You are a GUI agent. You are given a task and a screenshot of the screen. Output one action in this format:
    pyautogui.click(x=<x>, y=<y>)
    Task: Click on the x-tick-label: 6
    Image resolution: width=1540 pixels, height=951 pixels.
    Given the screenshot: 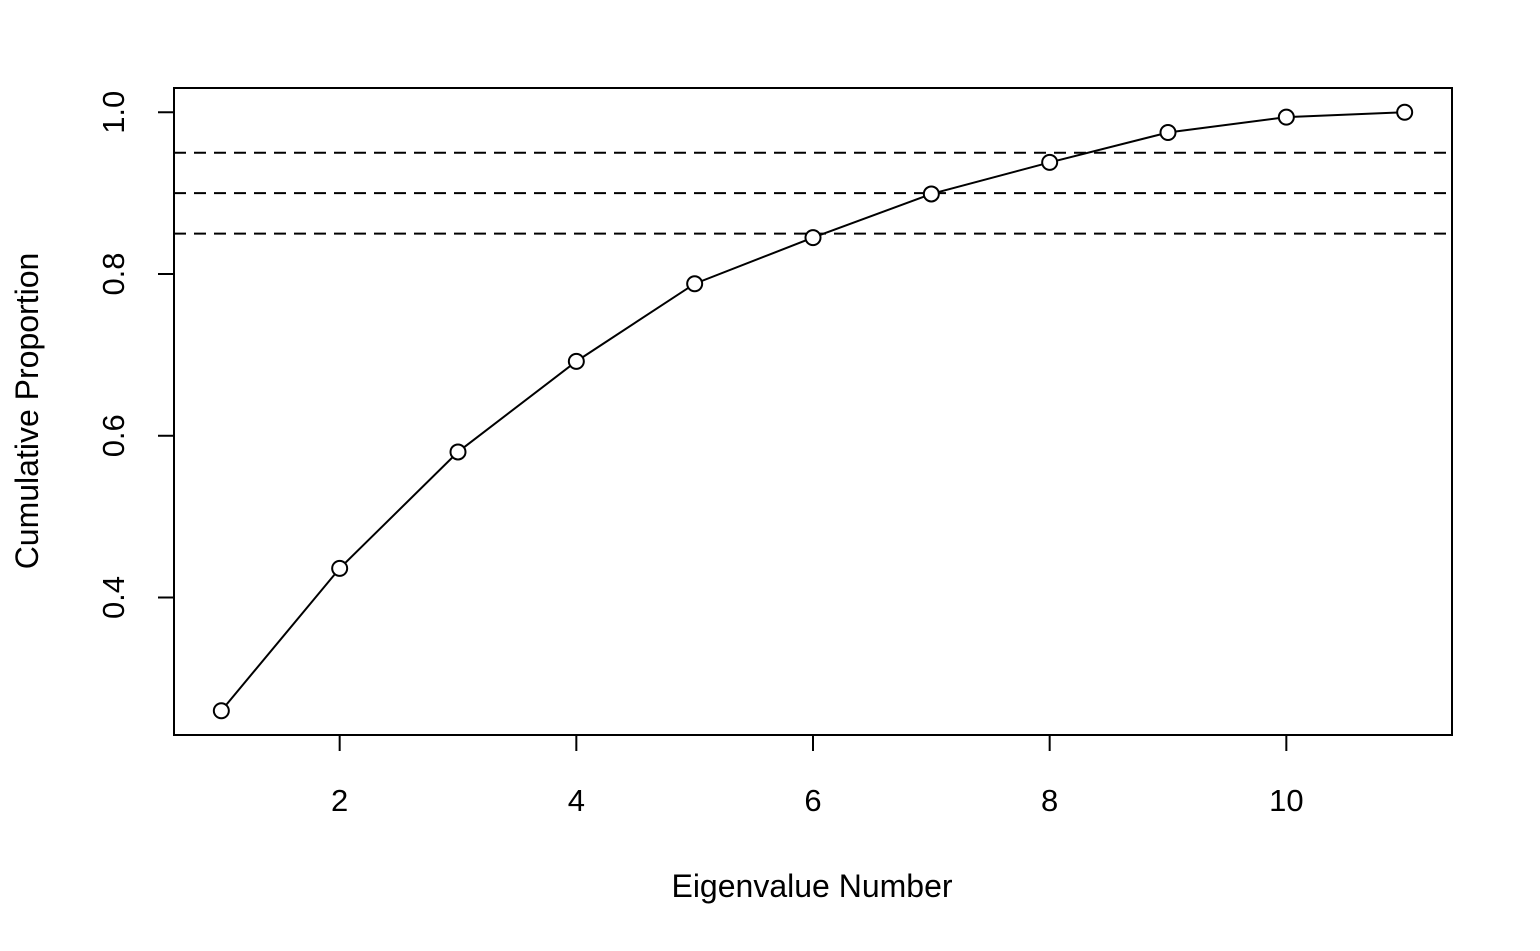 What is the action you would take?
    pyautogui.click(x=812, y=800)
    